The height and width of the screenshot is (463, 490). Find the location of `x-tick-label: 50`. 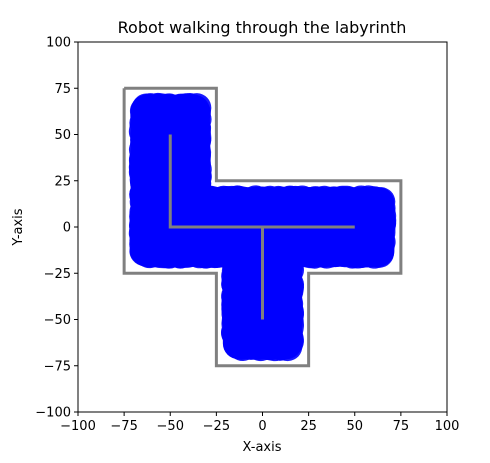

x-tick-label: 50 is located at coordinates (354, 426).